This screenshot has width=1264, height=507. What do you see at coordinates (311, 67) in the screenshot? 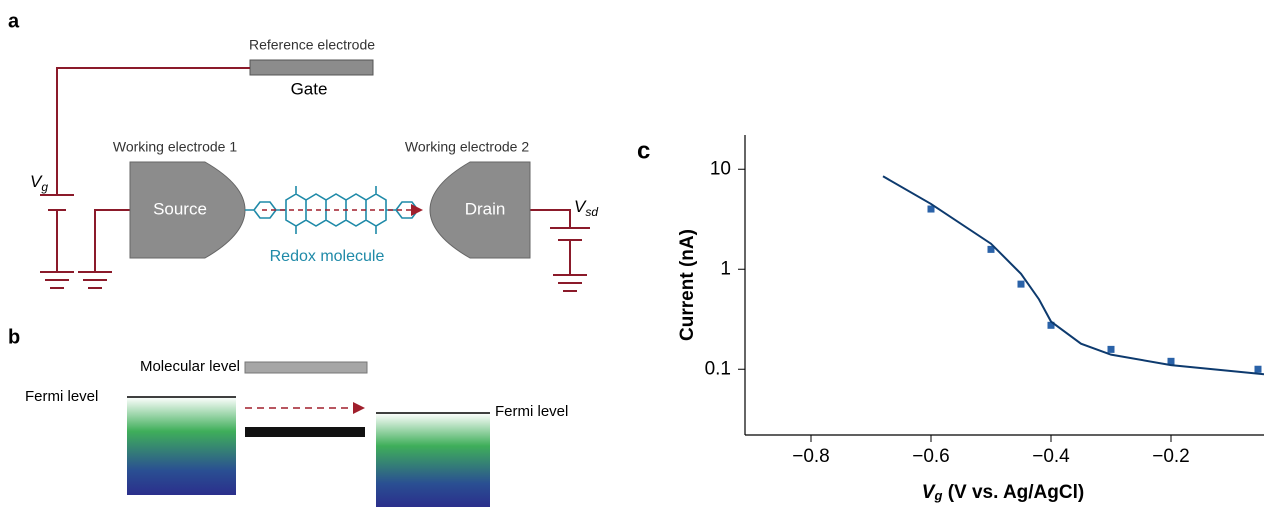
I see `gate-electrode` at bounding box center [311, 67].